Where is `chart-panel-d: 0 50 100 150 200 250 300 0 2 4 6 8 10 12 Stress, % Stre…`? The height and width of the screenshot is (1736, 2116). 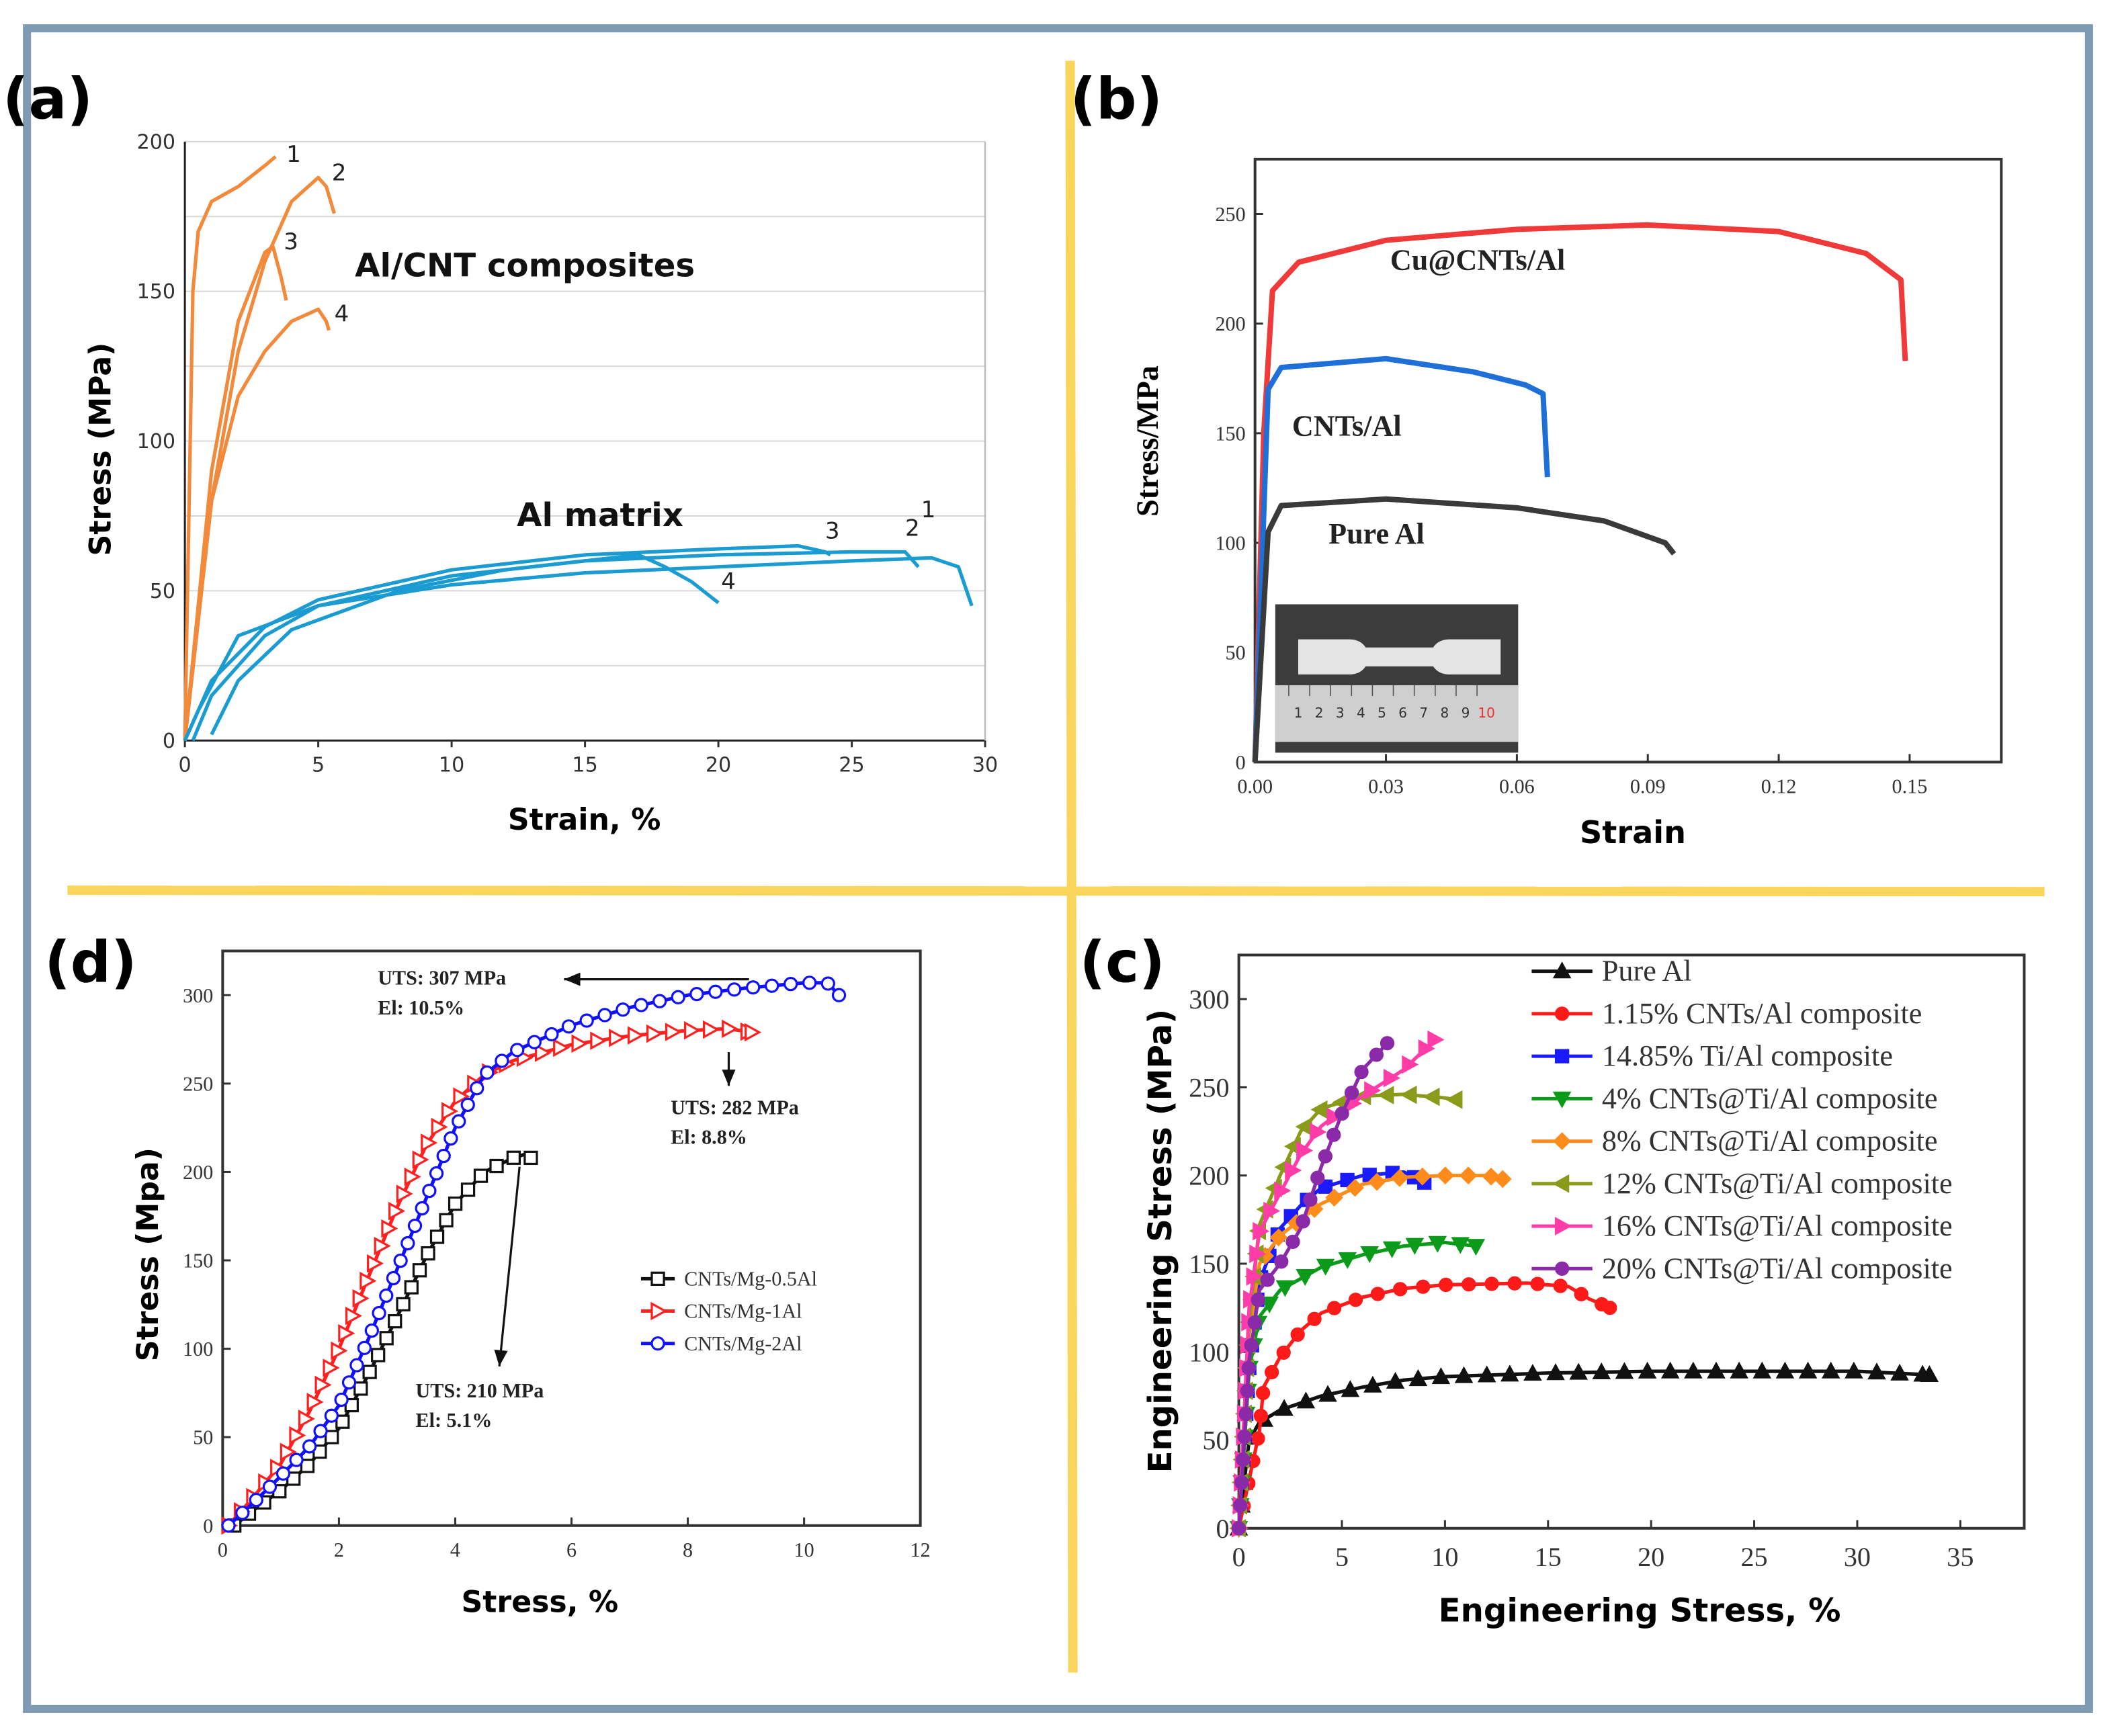
chart-panel-d: 0 50 100 150 200 250 300 0 2 4 6 8 10 12 Stress, % Stre… is located at coordinates (531, 1284).